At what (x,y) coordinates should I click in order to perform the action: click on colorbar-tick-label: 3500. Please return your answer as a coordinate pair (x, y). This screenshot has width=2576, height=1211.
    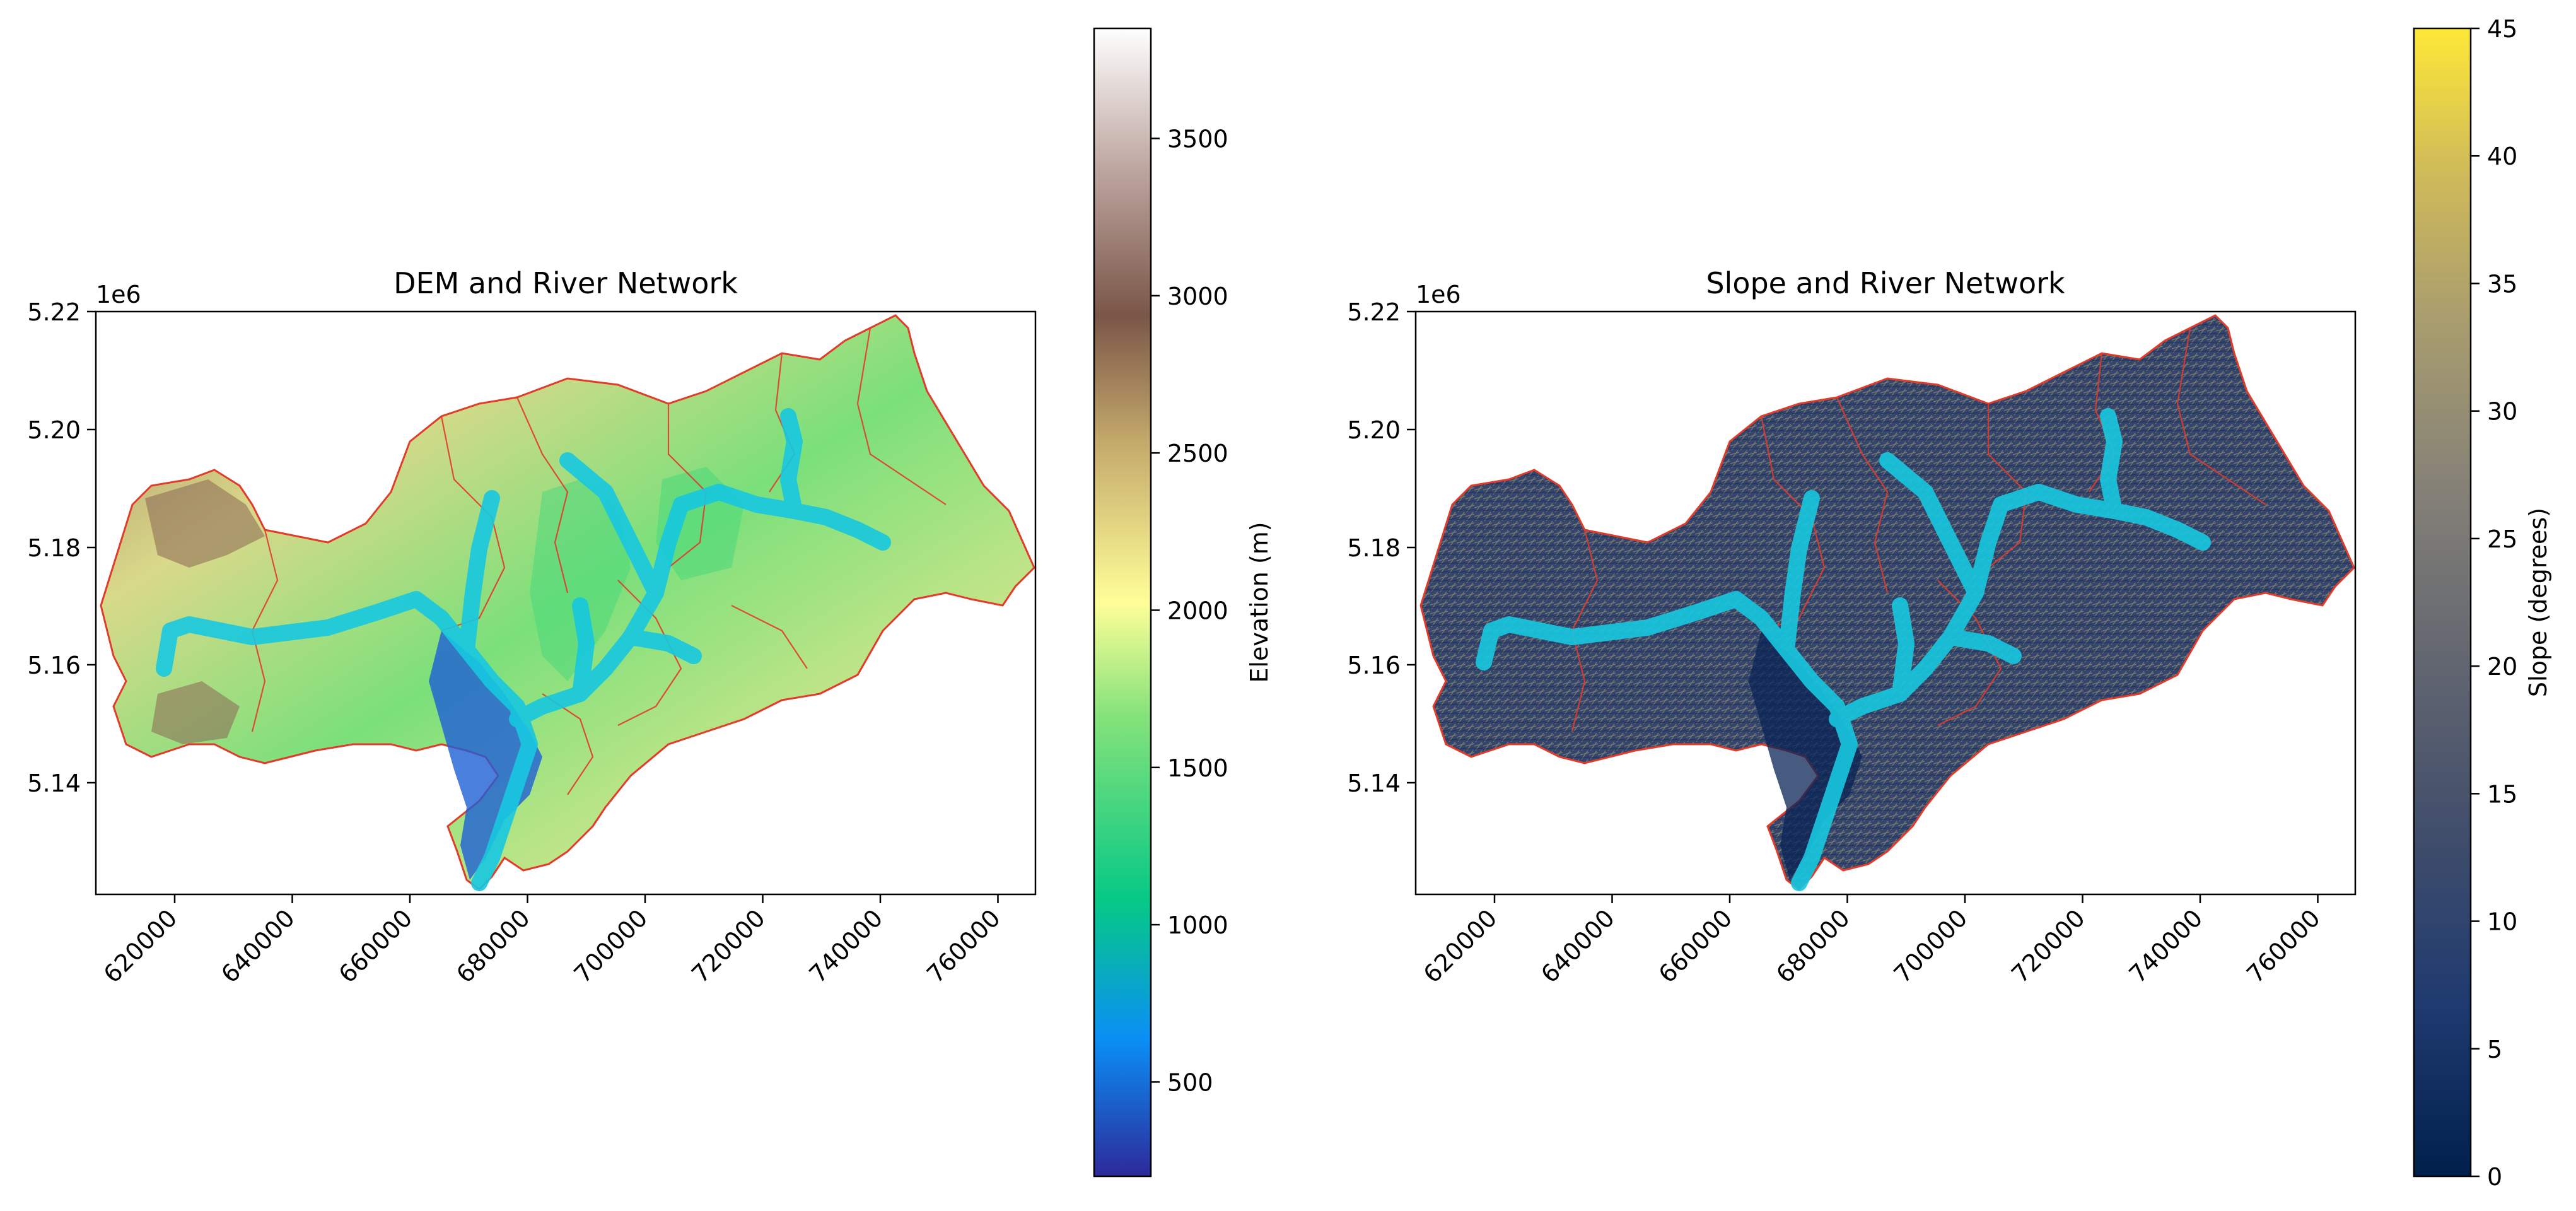
    Looking at the image, I should click on (1198, 139).